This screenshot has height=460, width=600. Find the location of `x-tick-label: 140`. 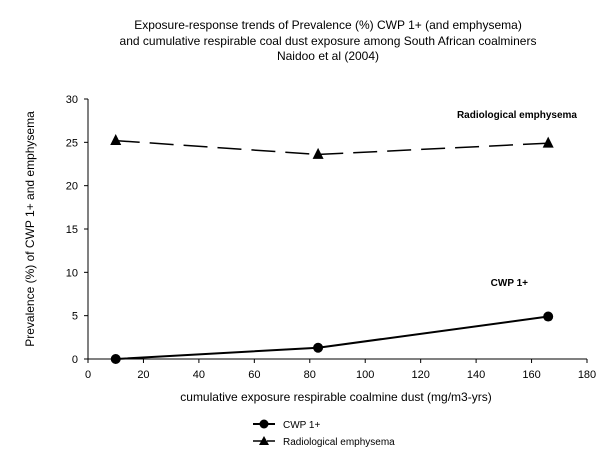

x-tick-label: 140 is located at coordinates (476, 375).